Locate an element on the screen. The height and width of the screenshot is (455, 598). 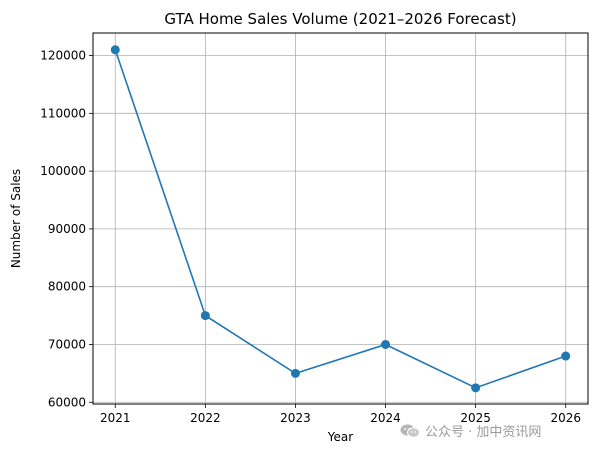
watermark-text: 公众号 · 加中资讯网 is located at coordinates (483, 432).